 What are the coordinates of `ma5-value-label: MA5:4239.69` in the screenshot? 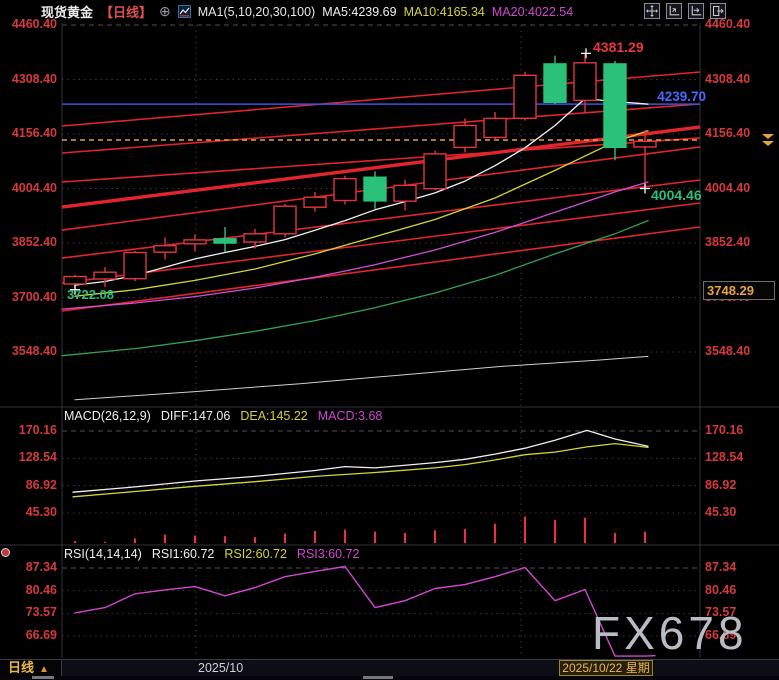 It's located at (359, 11).